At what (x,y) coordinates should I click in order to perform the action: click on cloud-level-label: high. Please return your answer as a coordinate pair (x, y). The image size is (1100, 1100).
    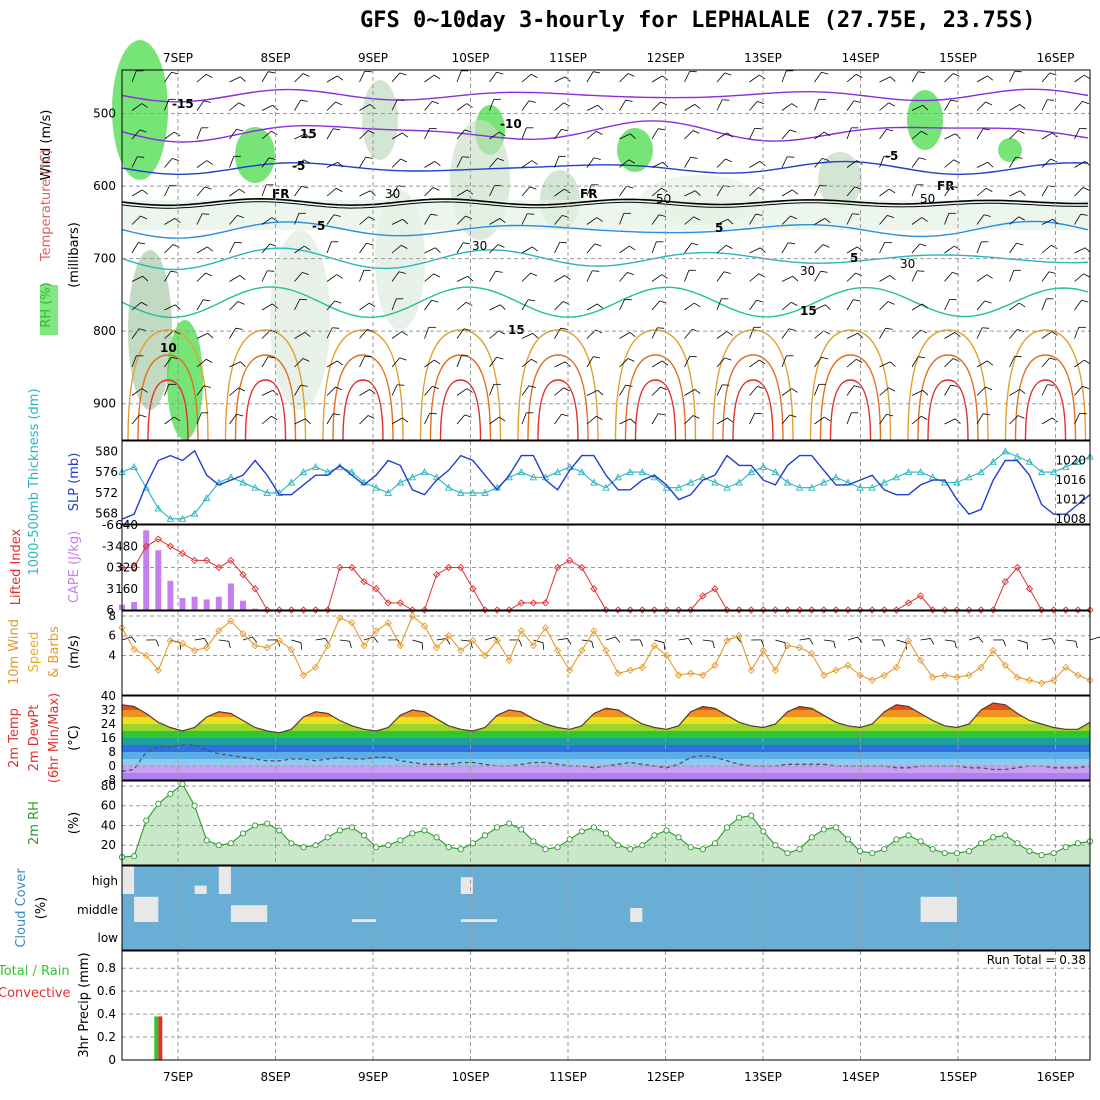
    Looking at the image, I should click on (105, 881).